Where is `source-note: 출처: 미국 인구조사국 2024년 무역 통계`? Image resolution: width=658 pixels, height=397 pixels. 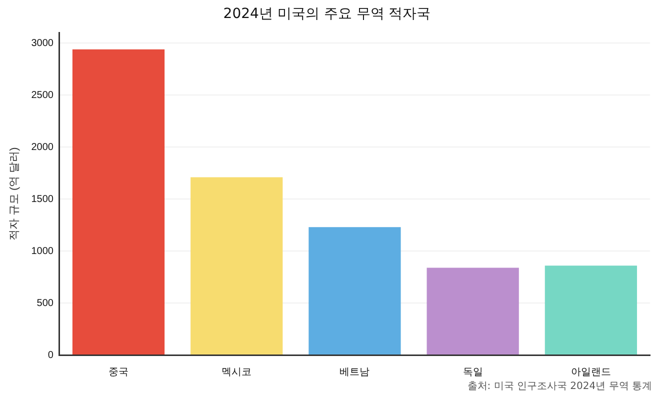 source-note: 출처: 미국 인구조사국 2024년 무역 통계 is located at coordinates (559, 386).